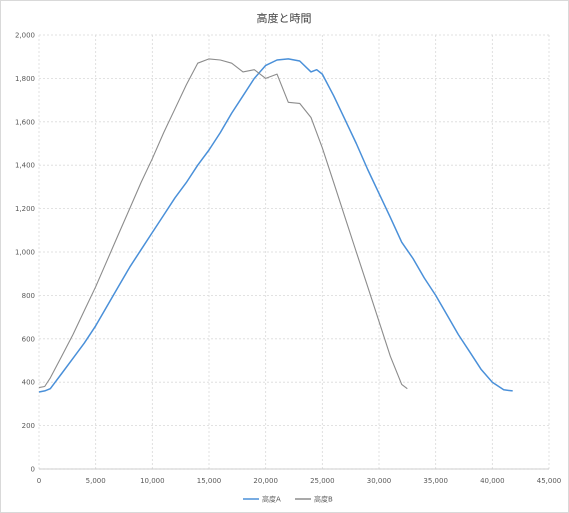  Describe the element at coordinates (28, 339) in the screenshot. I see `y-tick-label: 600` at that location.